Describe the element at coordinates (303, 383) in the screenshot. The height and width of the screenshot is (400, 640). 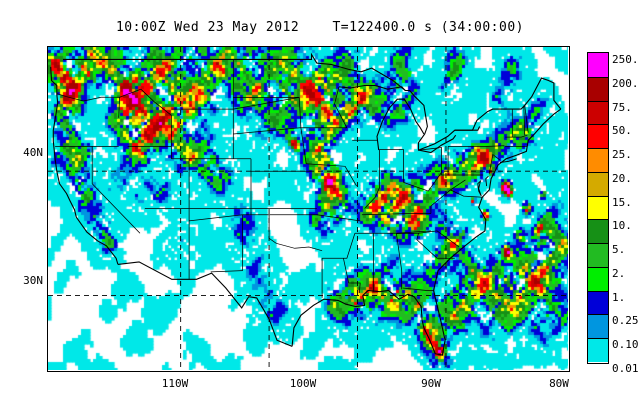
I see `lon-tick-label-100w: 100W` at that location.